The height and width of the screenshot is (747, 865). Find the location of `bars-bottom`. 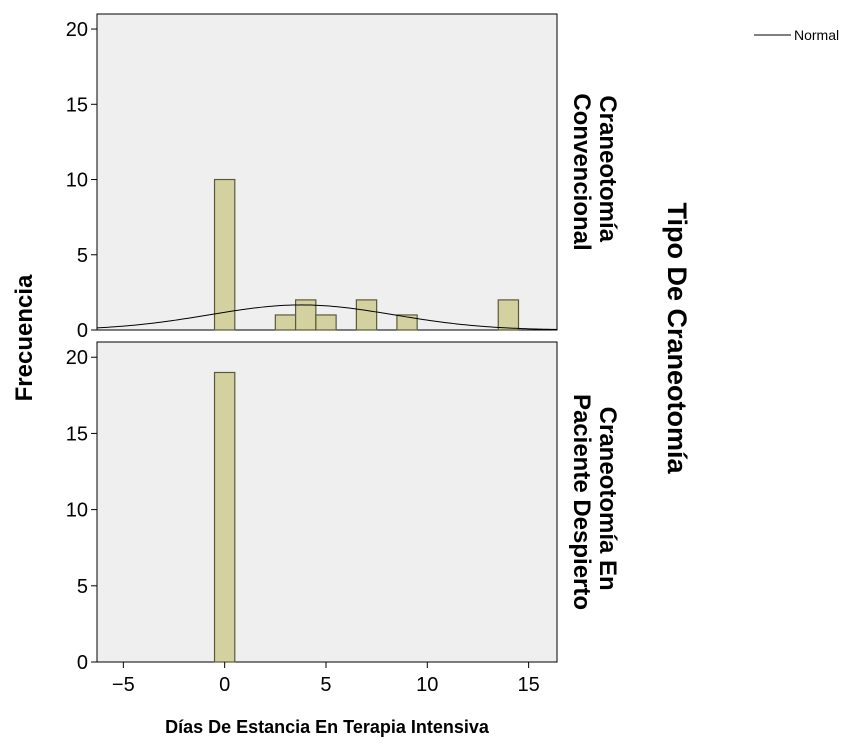

bars-bottom is located at coordinates (224, 517).